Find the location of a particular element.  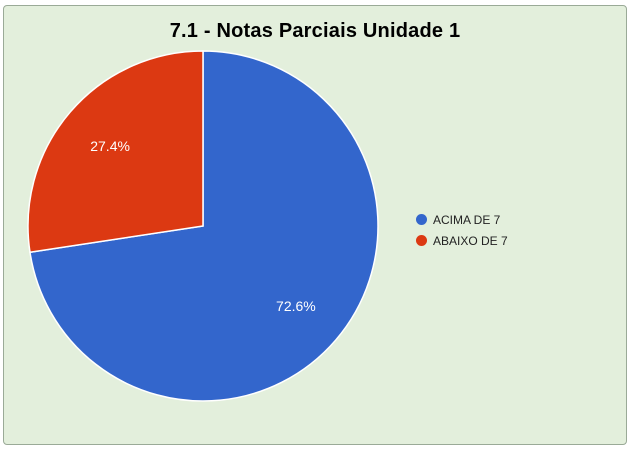

chart-title: 7.1 - Notas Parciais Unidade 1 is located at coordinates (315, 31).